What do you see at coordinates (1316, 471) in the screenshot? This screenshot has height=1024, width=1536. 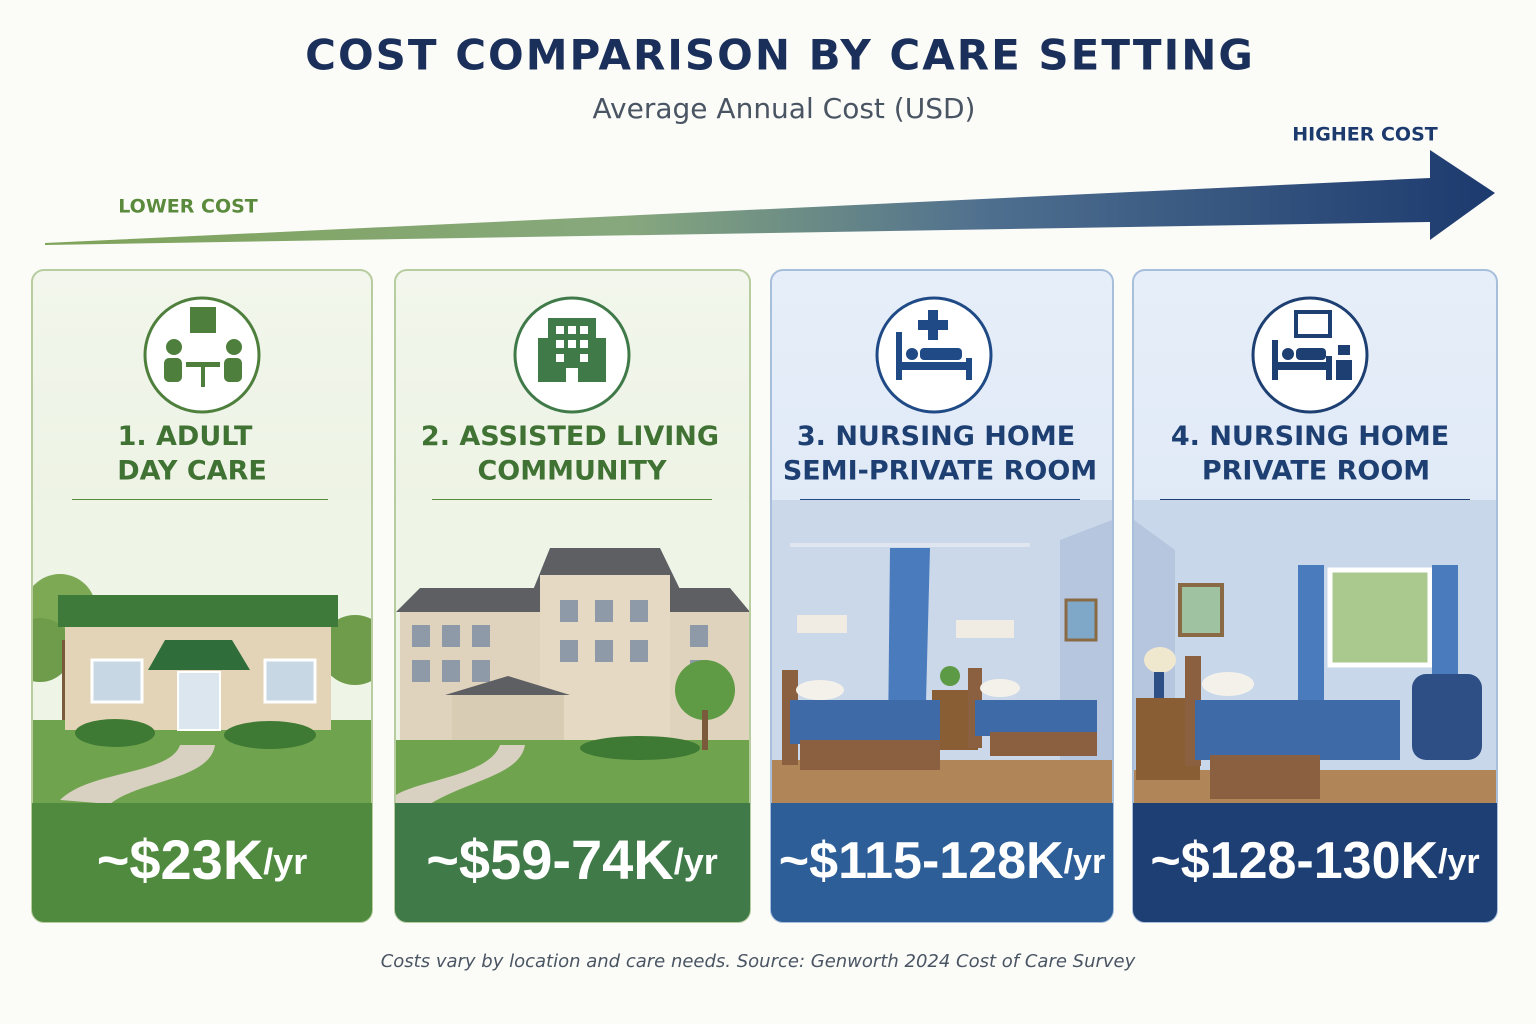 I see `card-title: PRIVATE ROOM` at bounding box center [1316, 471].